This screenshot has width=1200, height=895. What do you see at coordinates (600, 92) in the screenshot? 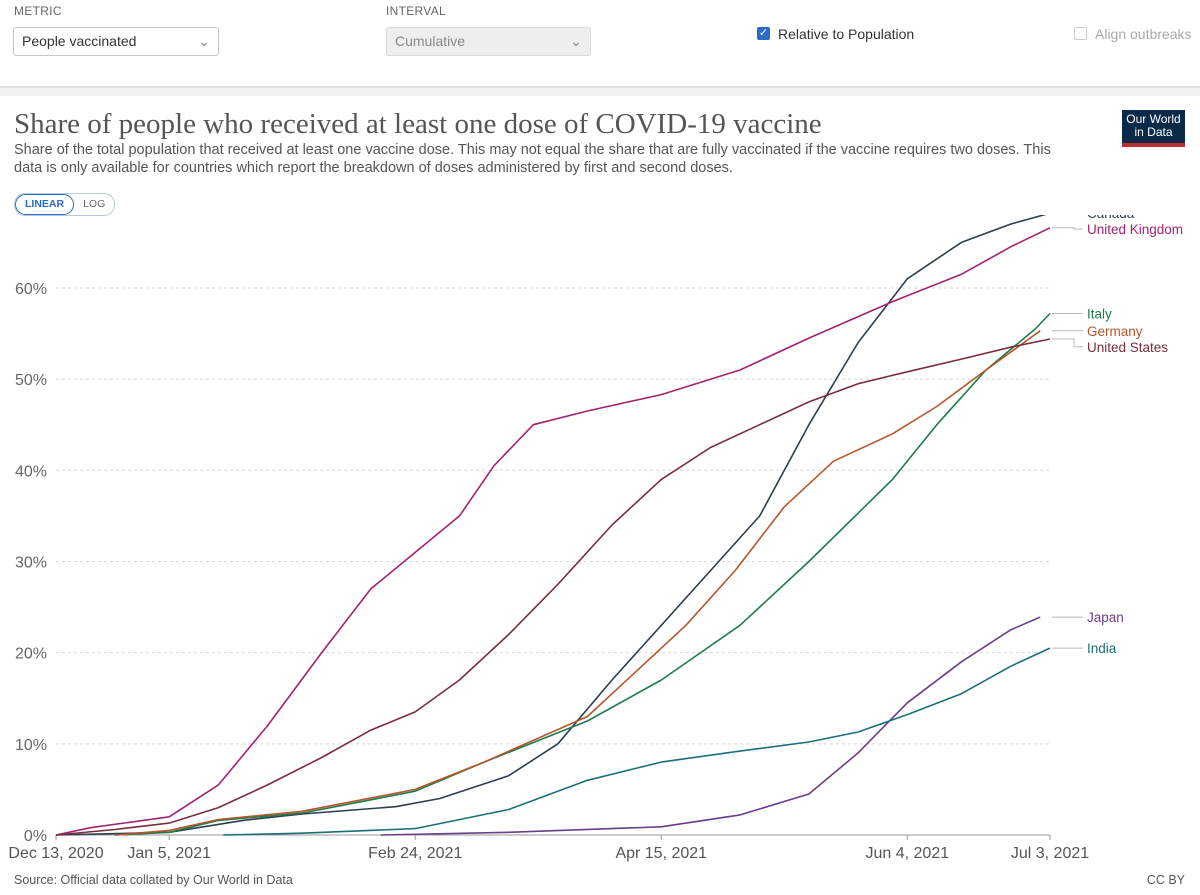
I see `divider-band` at bounding box center [600, 92].